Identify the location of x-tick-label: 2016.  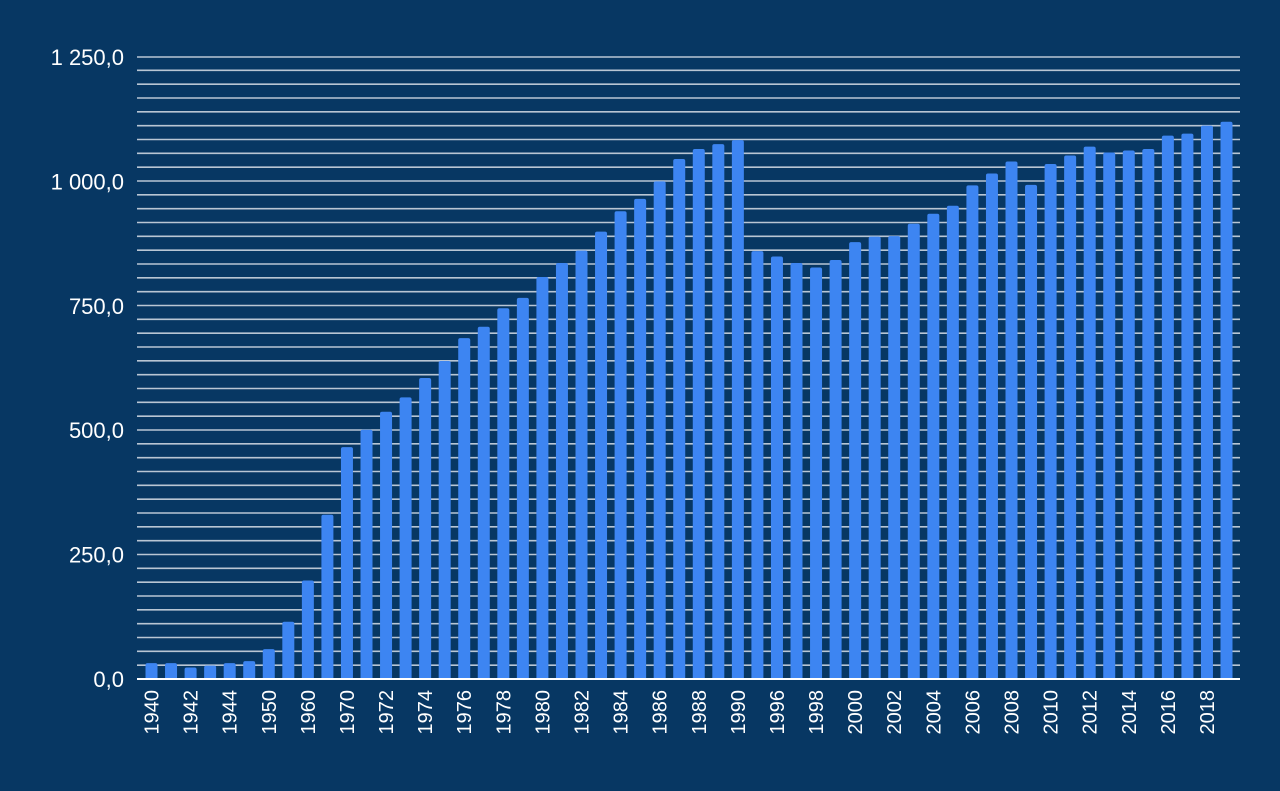
(1169, 712).